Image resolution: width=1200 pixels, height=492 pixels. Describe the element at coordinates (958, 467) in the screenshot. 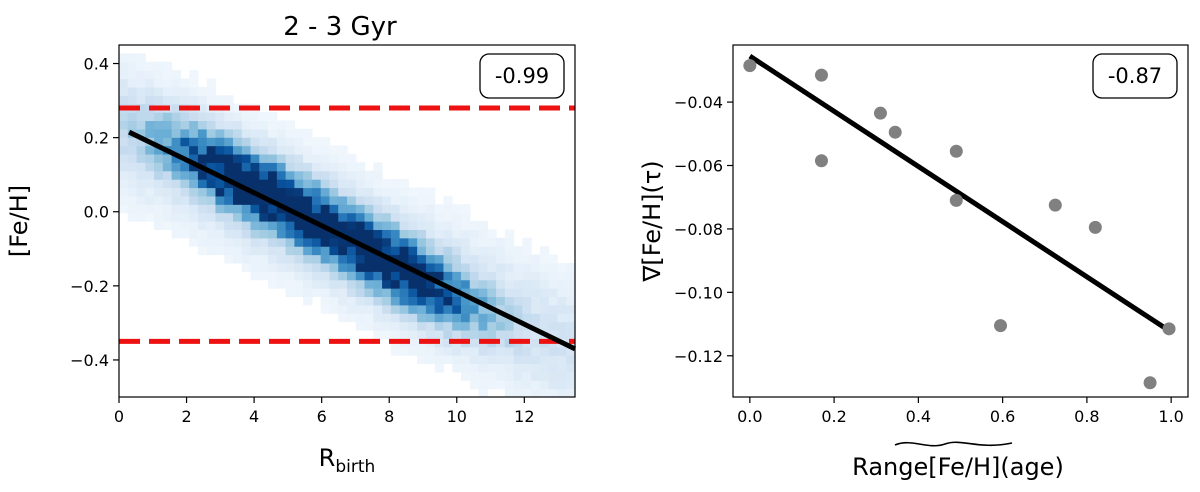

I see `x-axis-label: Range[Fe/H](age)` at that location.